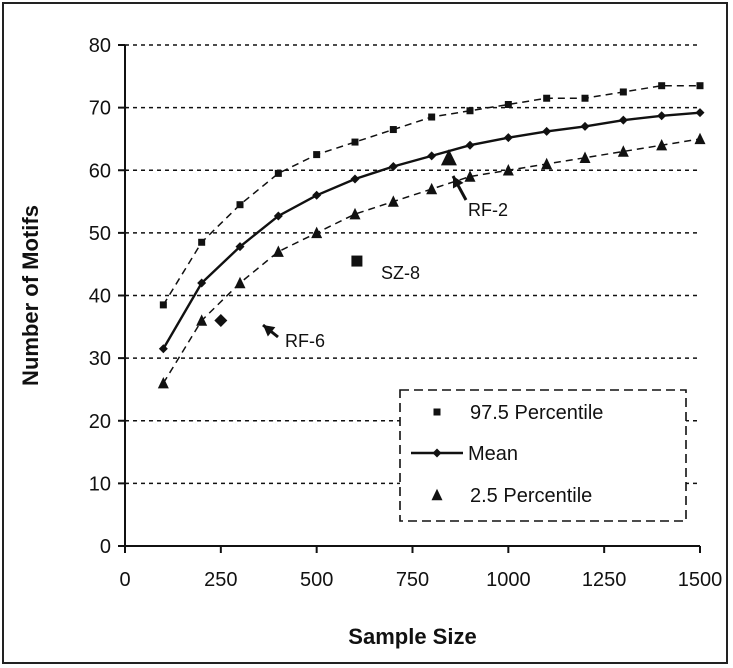 The image size is (733, 668). What do you see at coordinates (488, 210) in the screenshot?
I see `annotation-label-rf-2: RF-2` at bounding box center [488, 210].